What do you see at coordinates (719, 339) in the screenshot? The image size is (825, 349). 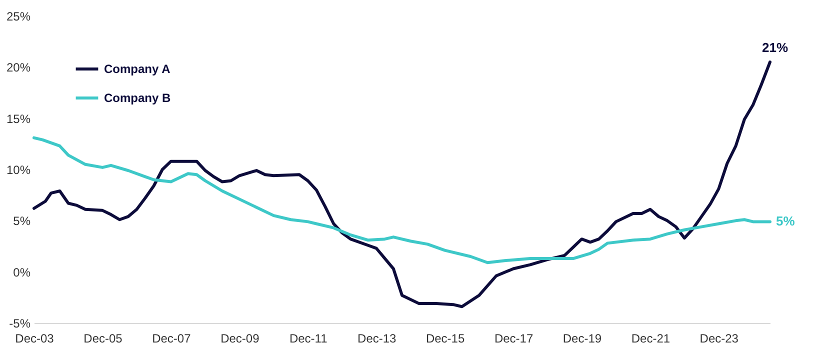 I see `x-tick-label: Dec-23` at bounding box center [719, 339].